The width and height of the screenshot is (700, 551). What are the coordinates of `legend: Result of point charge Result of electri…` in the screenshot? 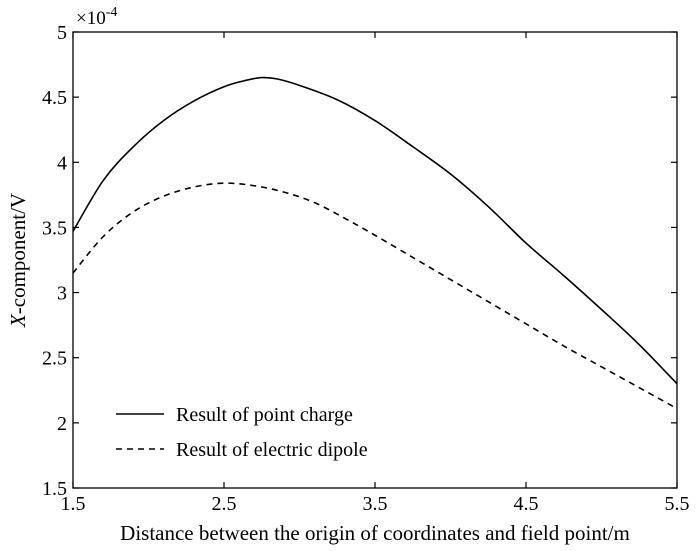 It's located at (242, 432).